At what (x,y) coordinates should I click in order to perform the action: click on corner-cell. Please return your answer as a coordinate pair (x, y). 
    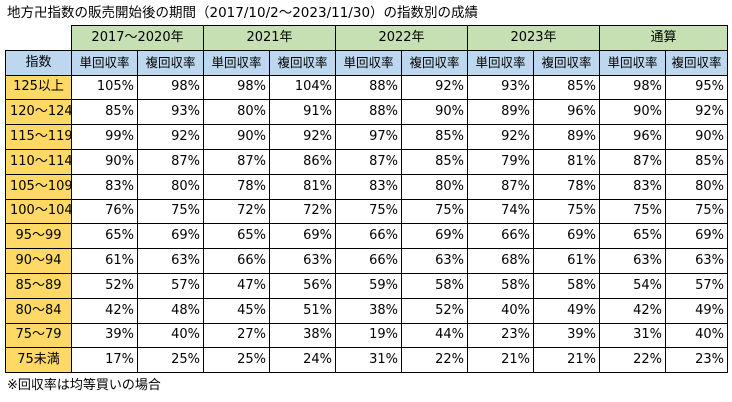
    Looking at the image, I should click on (38, 38).